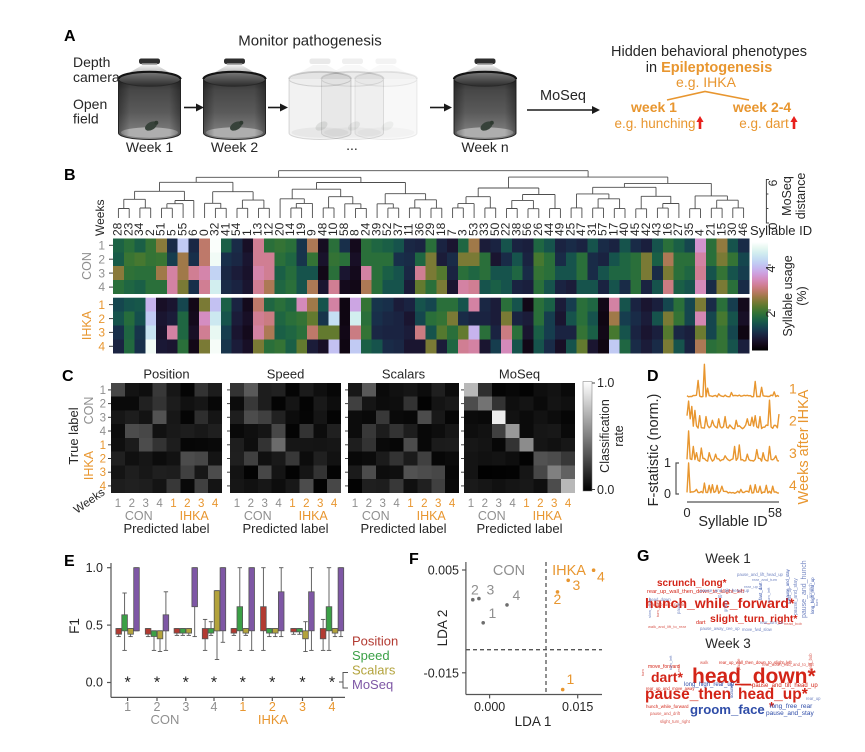  What do you see at coordinates (711, 229) in the screenshot?
I see `svg-text: 21` at bounding box center [711, 229].